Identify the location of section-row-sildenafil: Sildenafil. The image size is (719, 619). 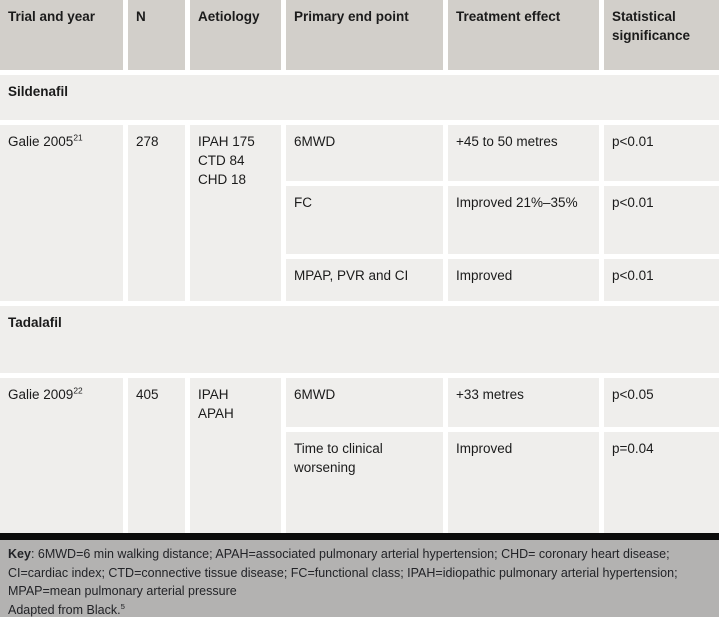
(359, 97).